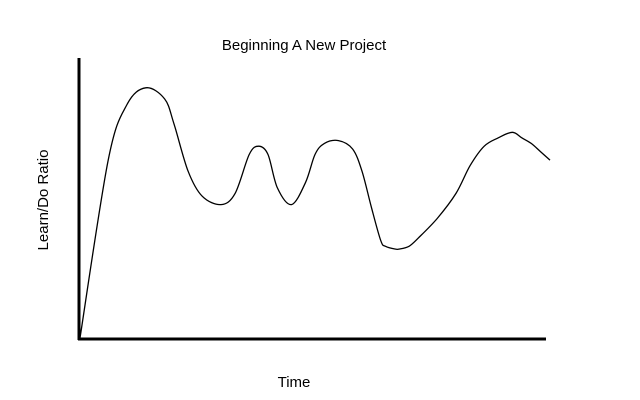  Describe the element at coordinates (43, 200) in the screenshot. I see `y-axis-label: Learn/Do Ratio` at that location.